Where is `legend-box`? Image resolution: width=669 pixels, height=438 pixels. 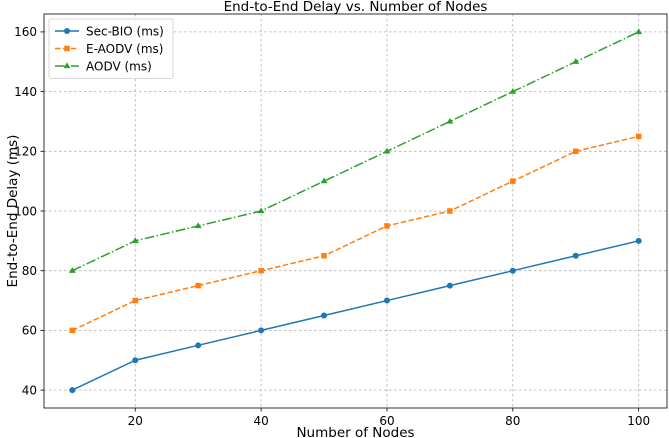
legend-box is located at coordinates (111, 48).